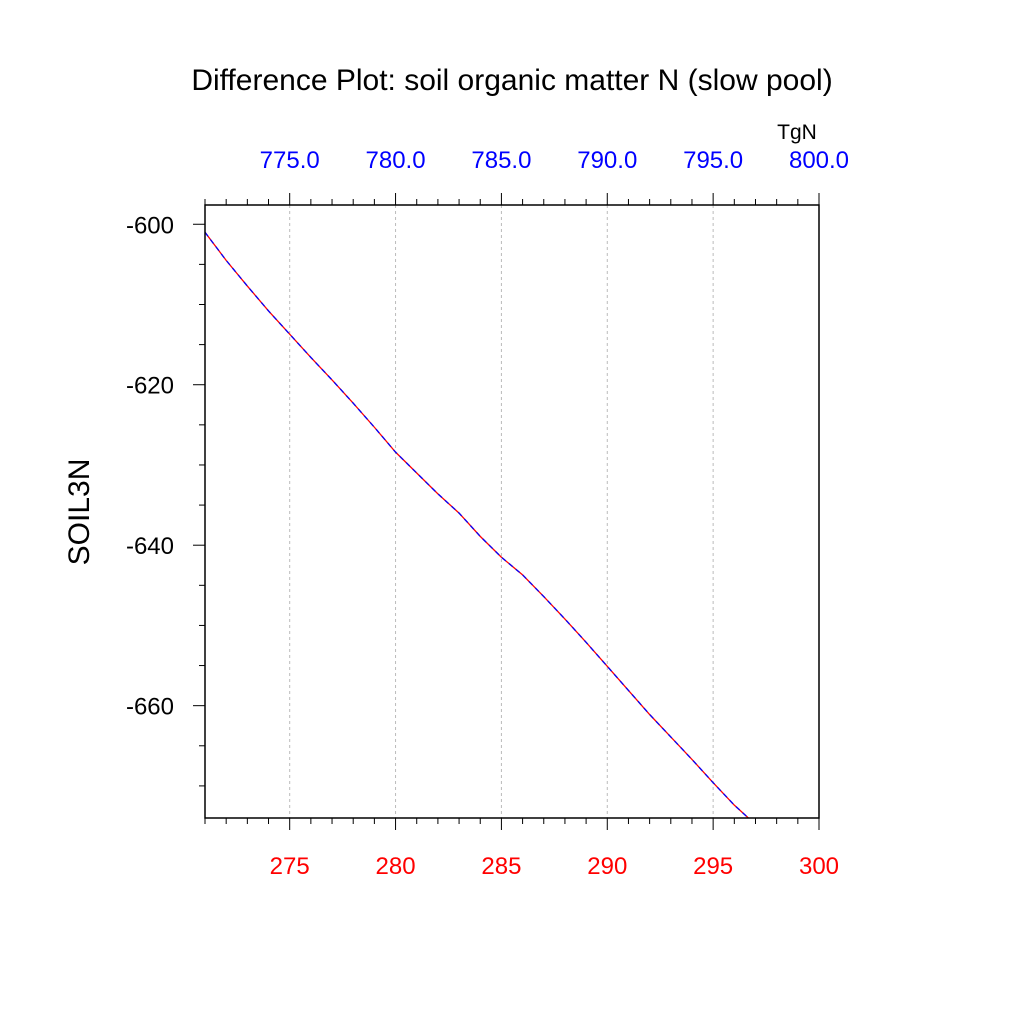 The height and width of the screenshot is (1024, 1024). Describe the element at coordinates (501, 866) in the screenshot. I see `x-bottom-tick-label: 285` at that location.